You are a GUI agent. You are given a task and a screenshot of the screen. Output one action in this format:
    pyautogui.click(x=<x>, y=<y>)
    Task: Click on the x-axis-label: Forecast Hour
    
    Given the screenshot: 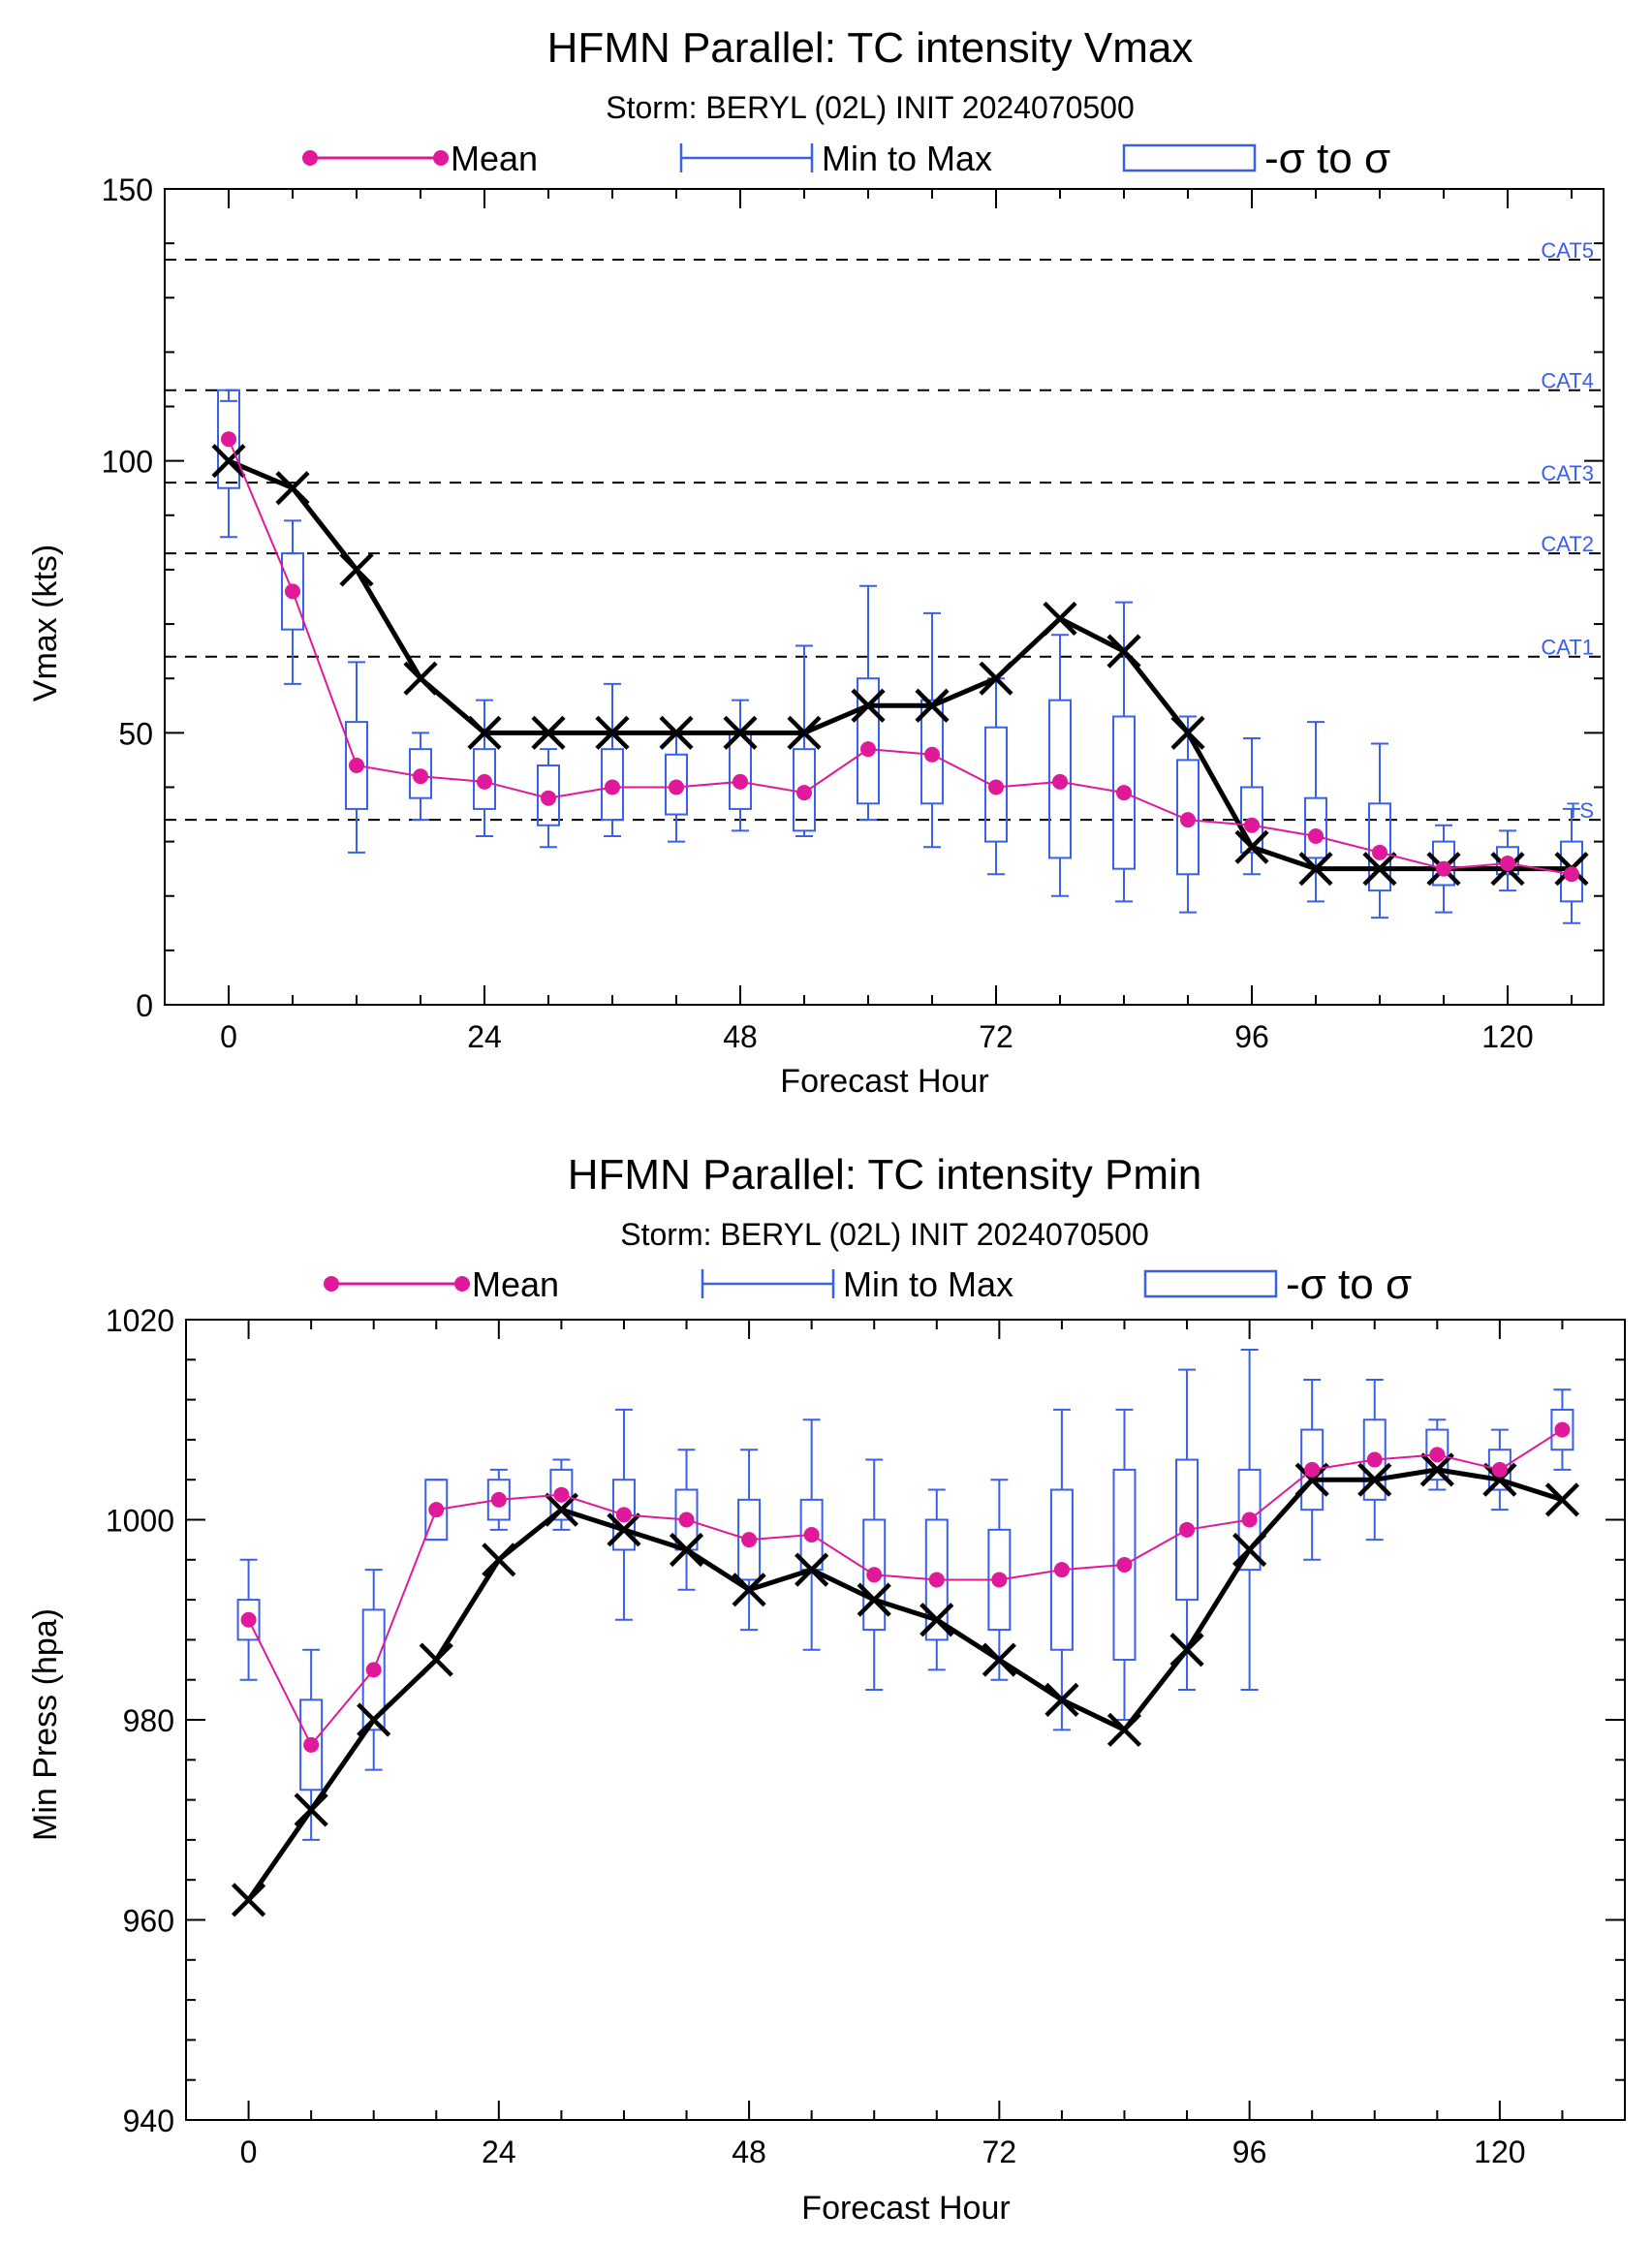 What is the action you would take?
    pyautogui.click(x=884, y=1081)
    